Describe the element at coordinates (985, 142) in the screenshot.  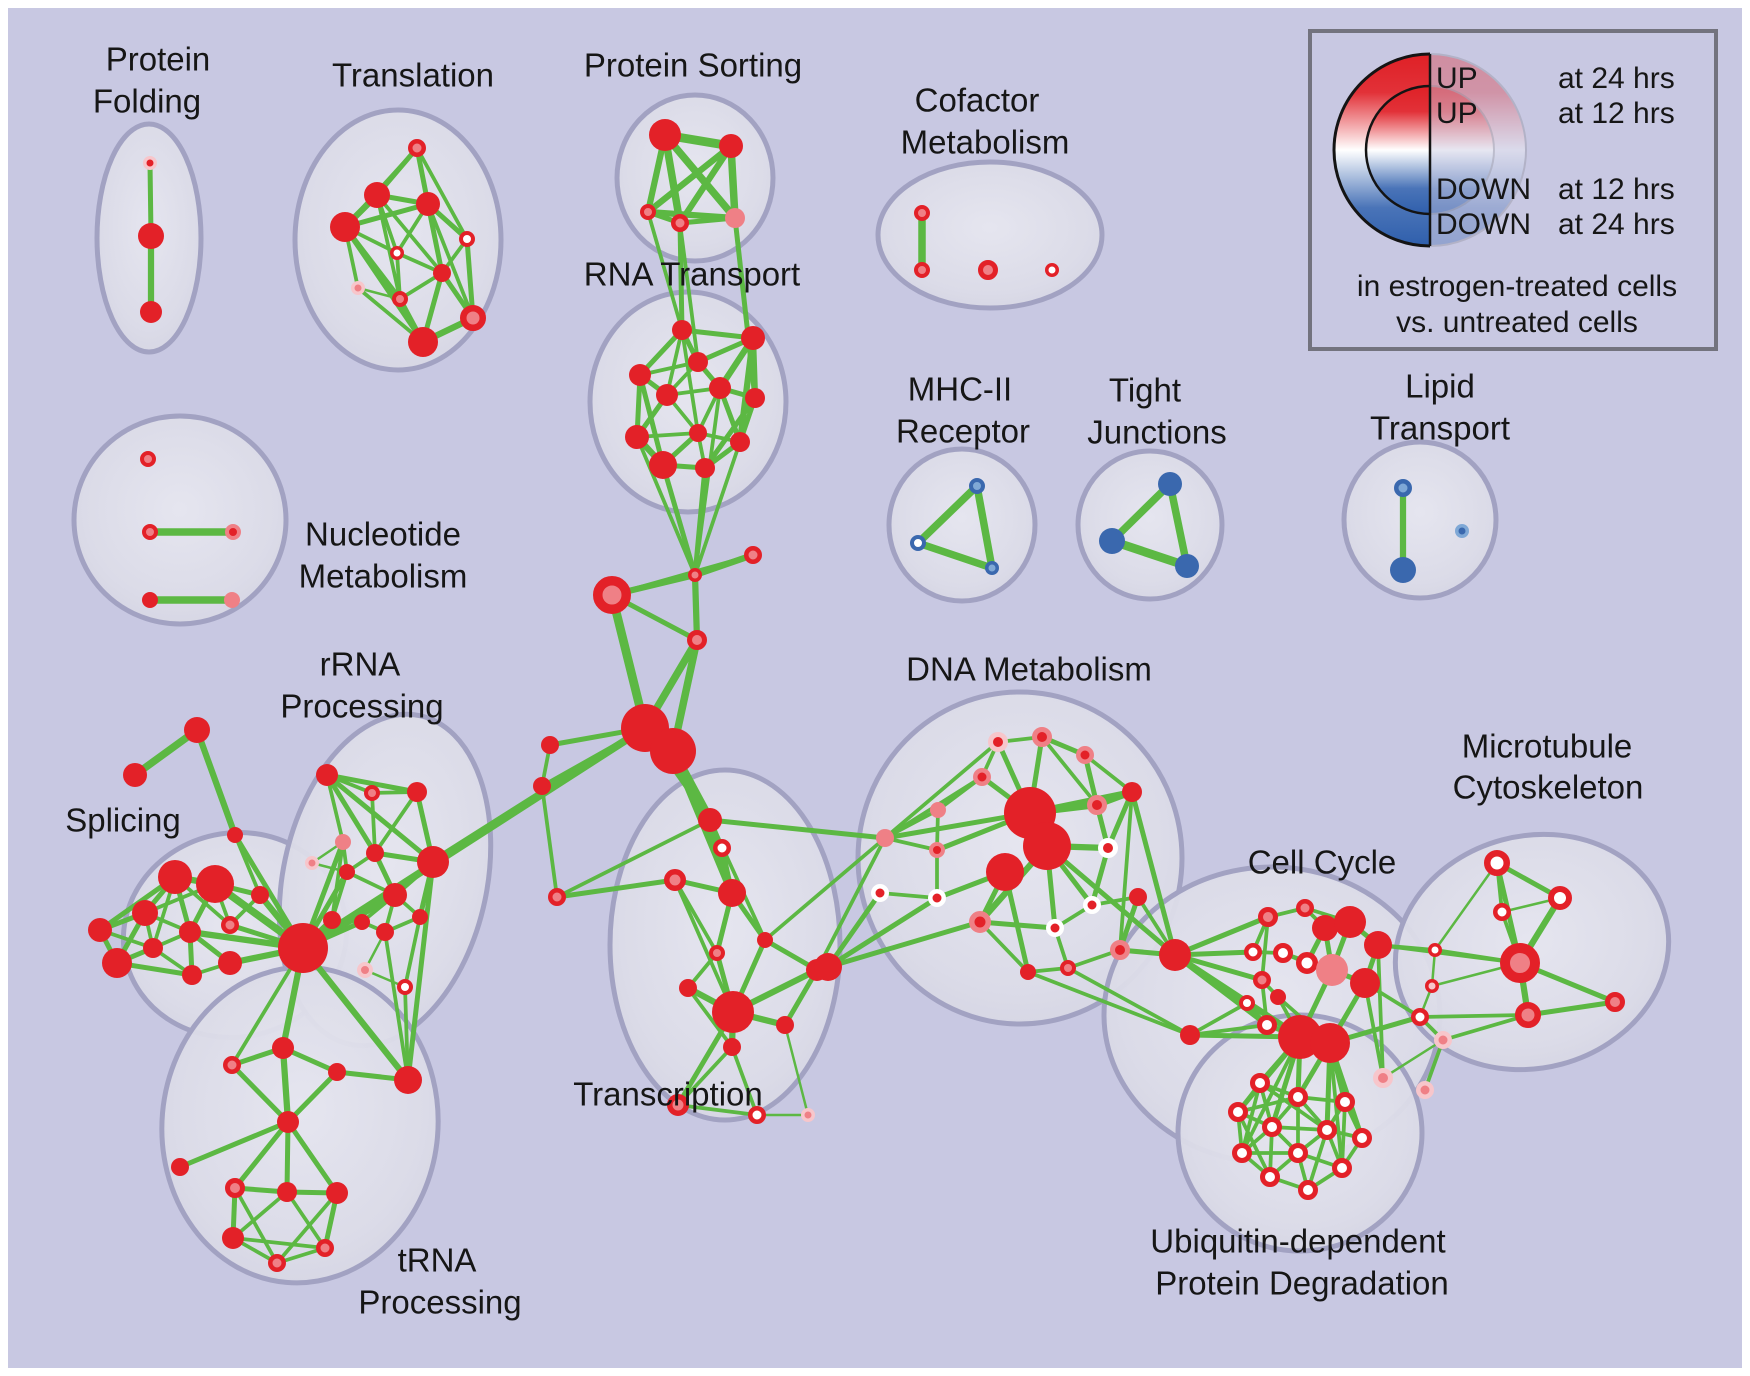
I see `cofactor-metabolism-label: Metabolism` at that location.